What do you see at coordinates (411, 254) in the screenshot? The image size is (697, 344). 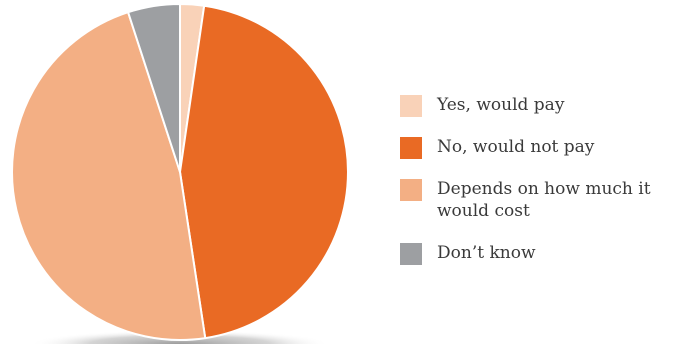 I see `legend-swatch-dont-know` at bounding box center [411, 254].